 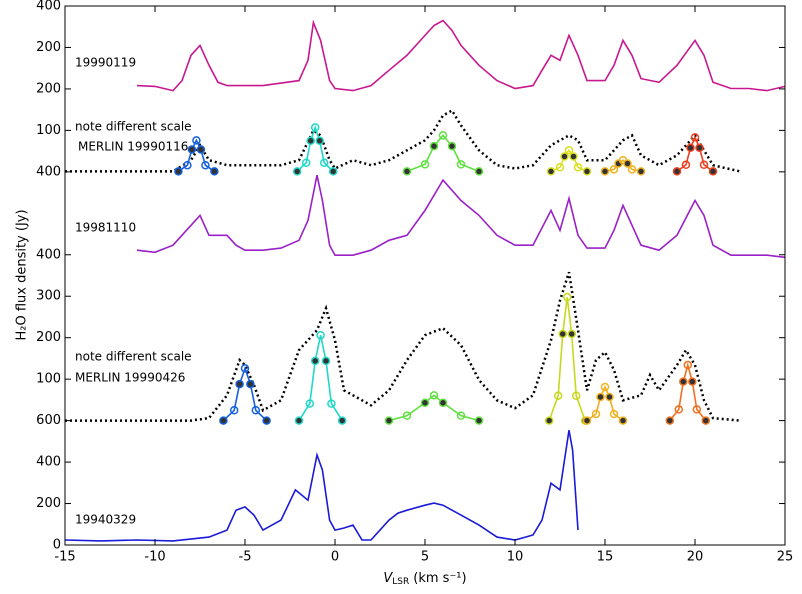 What do you see at coordinates (388, 578) in the screenshot?
I see `x-label-symbol: V` at bounding box center [388, 578].